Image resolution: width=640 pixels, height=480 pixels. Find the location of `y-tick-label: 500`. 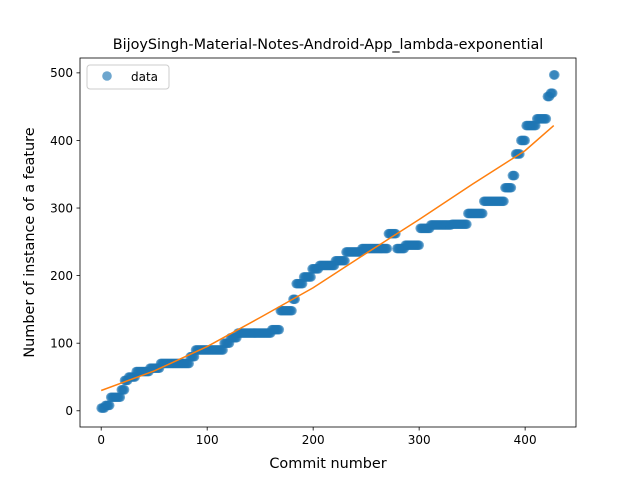

y-tick-label: 500 is located at coordinates (61, 73).